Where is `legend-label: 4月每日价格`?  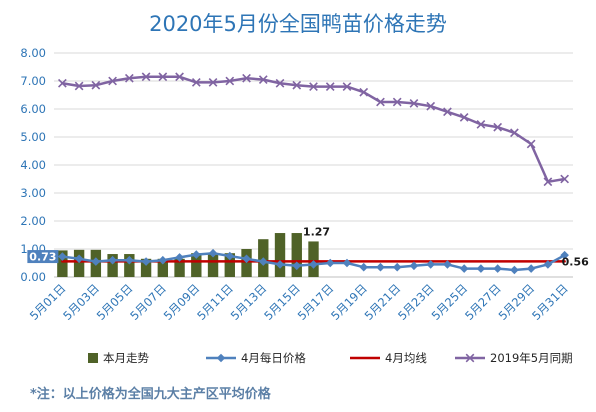
legend-label: 4月每日价格 is located at coordinates (273, 358).